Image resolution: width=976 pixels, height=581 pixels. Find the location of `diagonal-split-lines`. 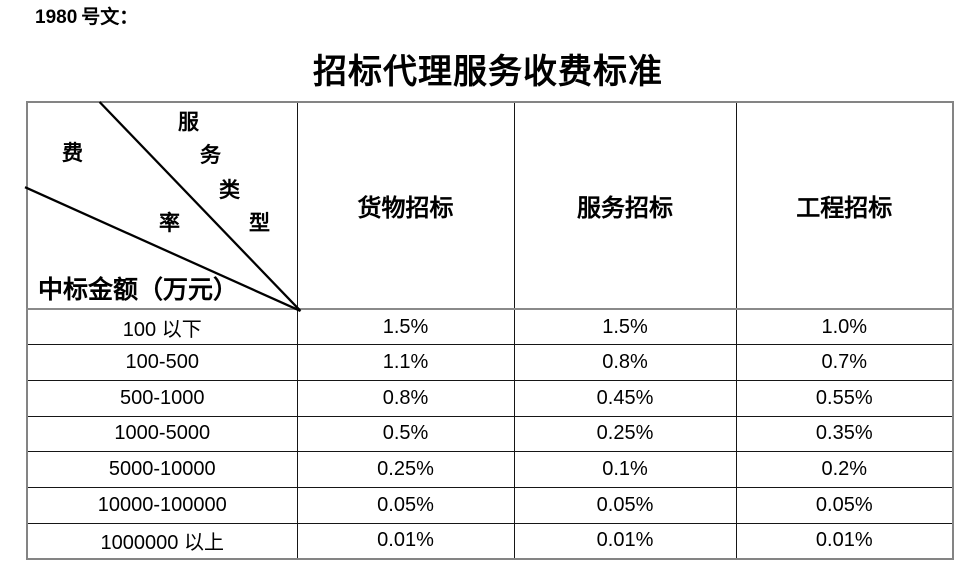

diagonal-split-lines is located at coordinates (163, 207).